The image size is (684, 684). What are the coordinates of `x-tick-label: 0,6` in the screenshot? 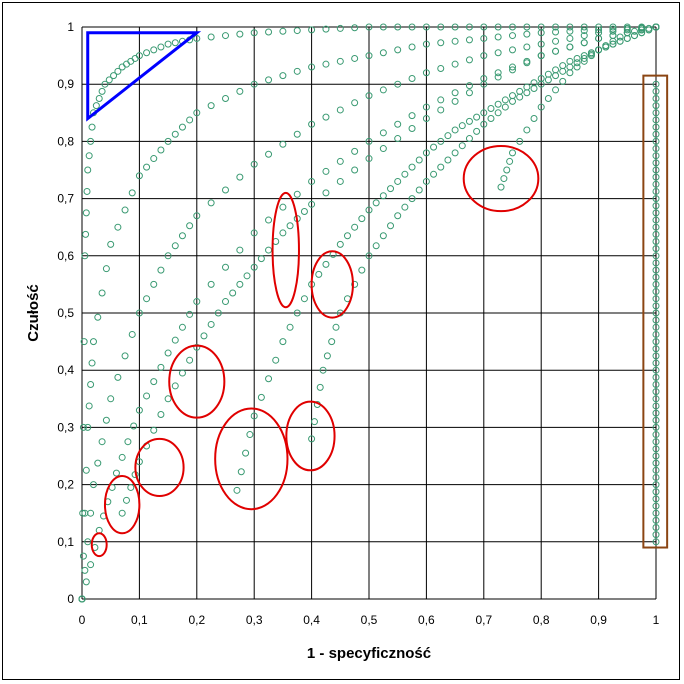 It's located at (426, 620).